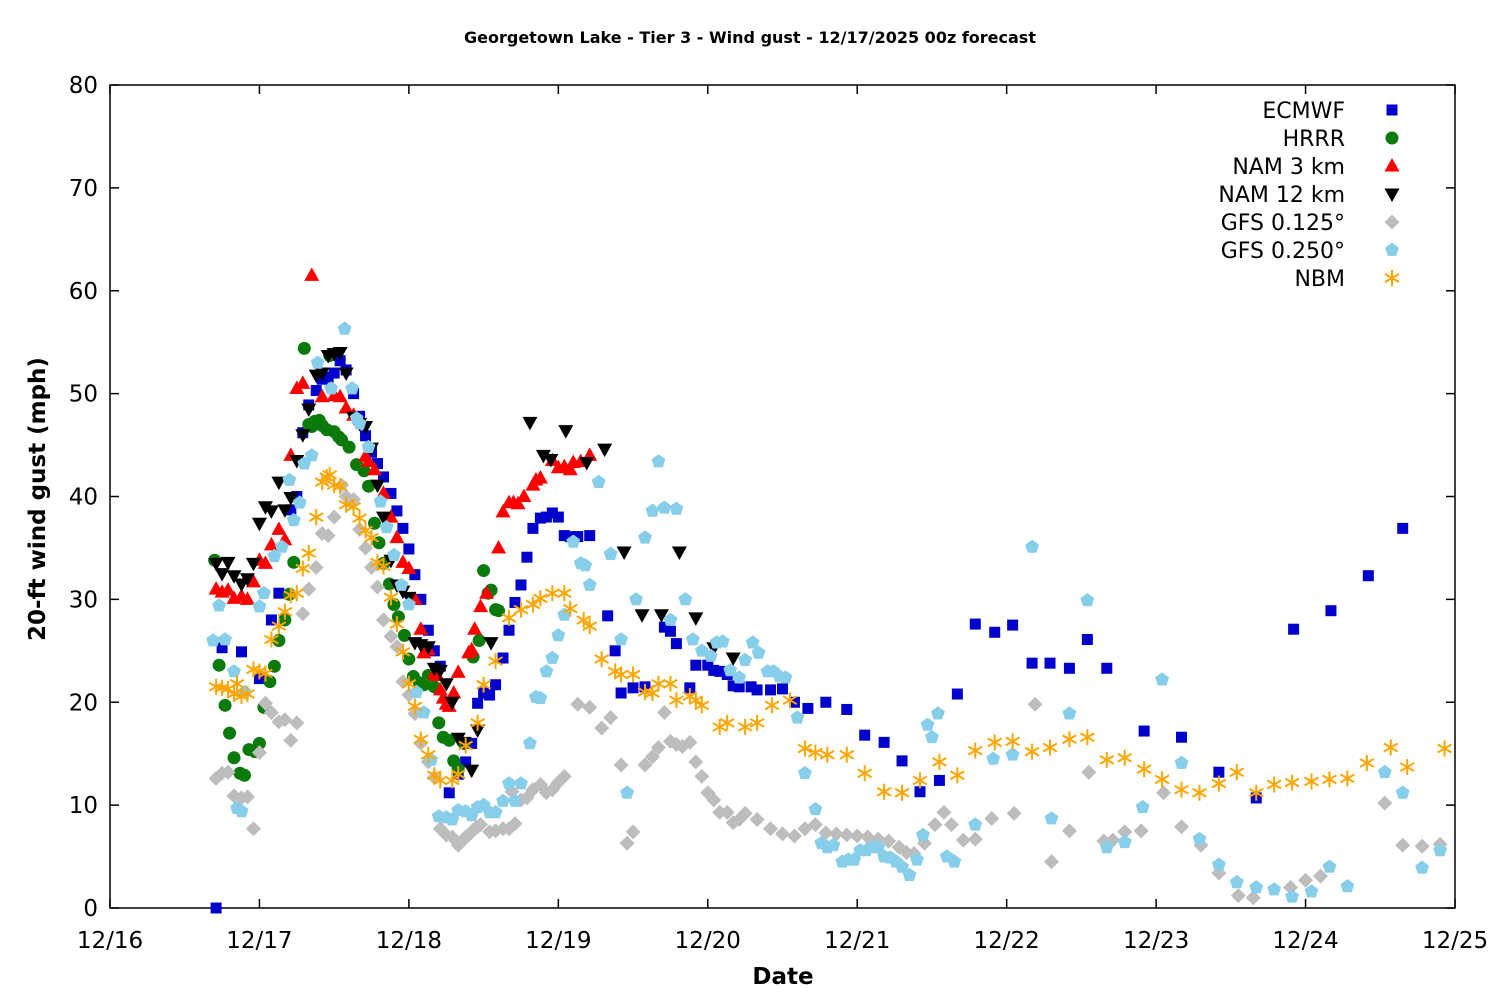 The image size is (1500, 1000). What do you see at coordinates (1283, 223) in the screenshot?
I see `legend-label-gfs-0-125: GFS 0.125°` at bounding box center [1283, 223].